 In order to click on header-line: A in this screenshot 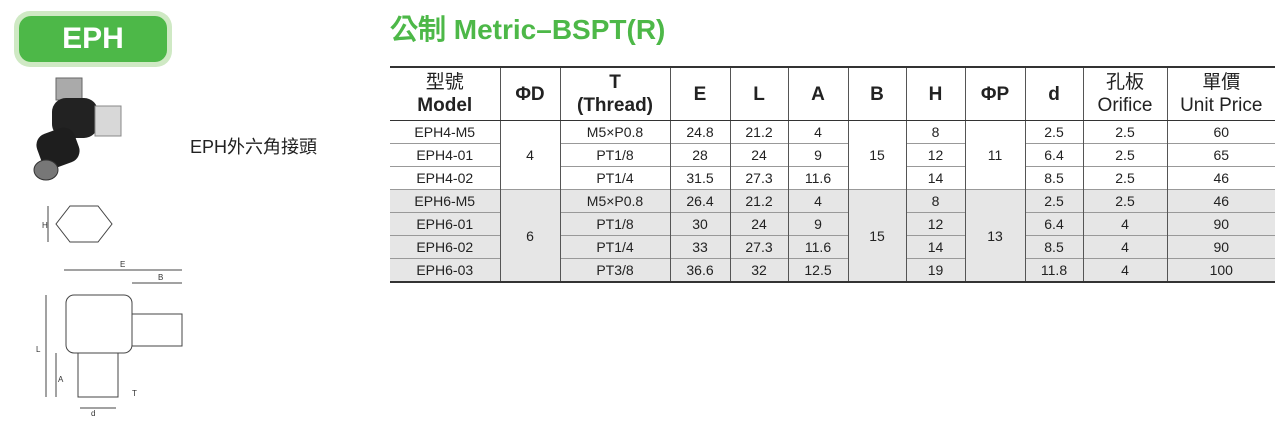, I will do `click(818, 94)`.